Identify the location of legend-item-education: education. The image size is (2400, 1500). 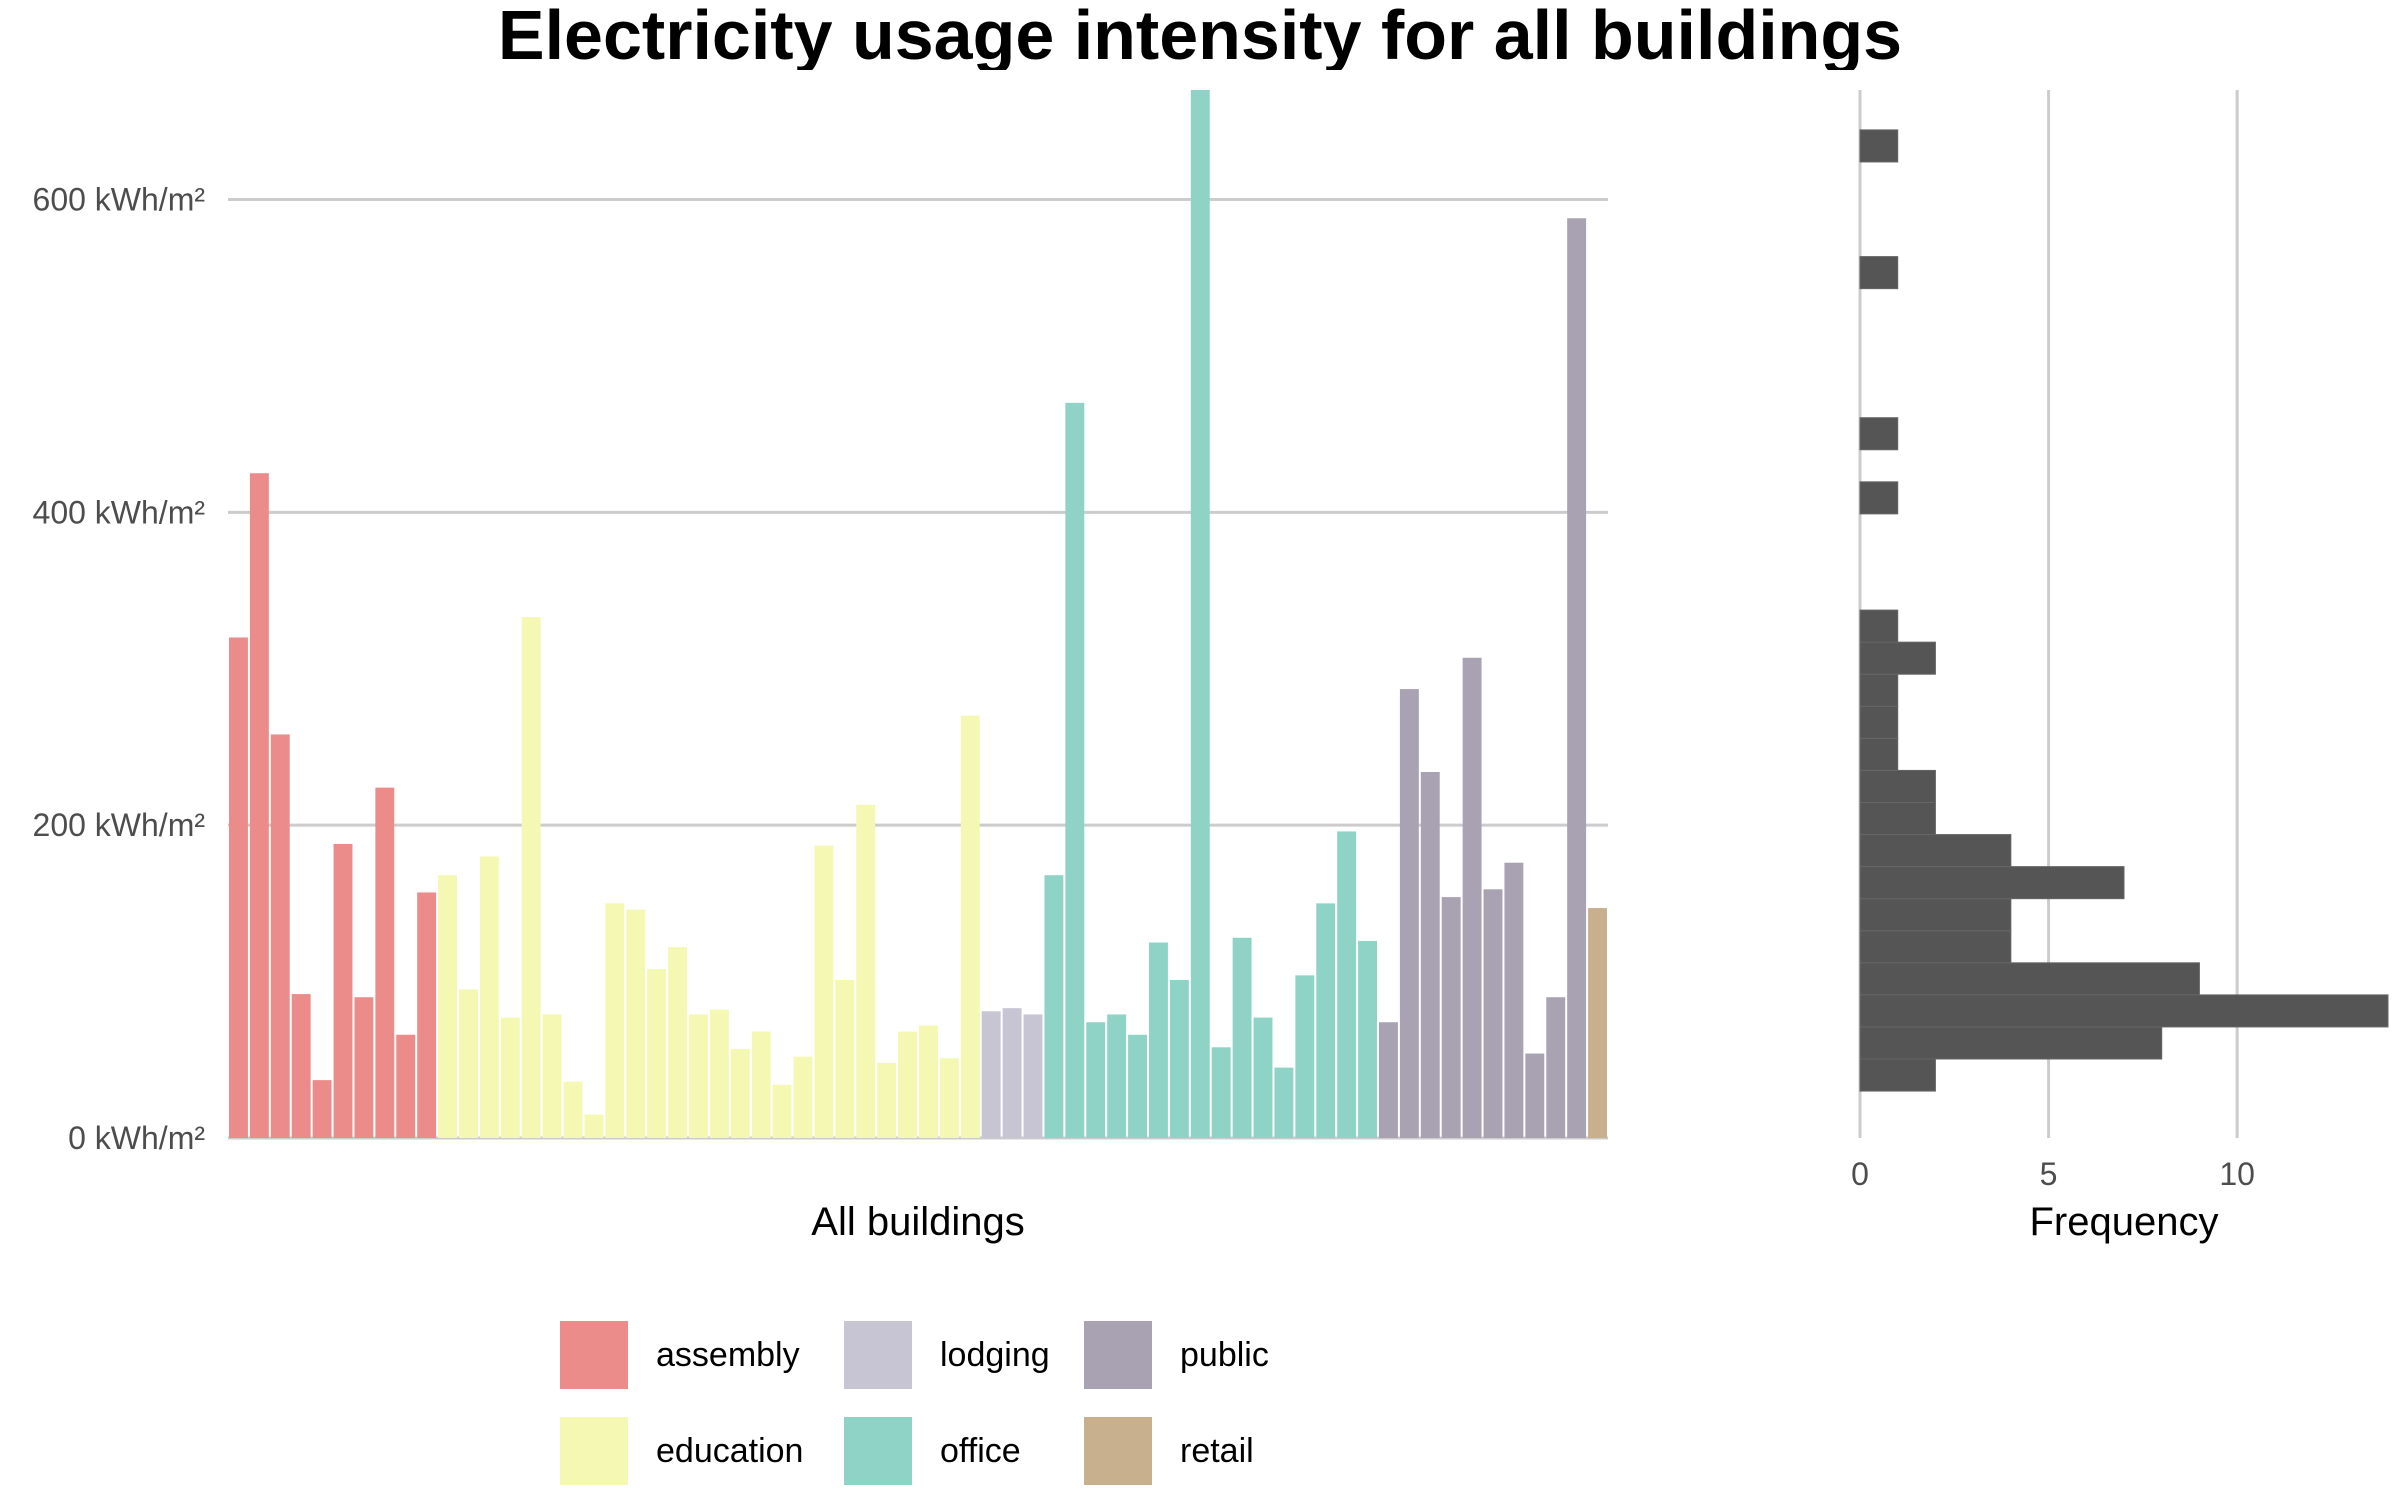
(681, 1451).